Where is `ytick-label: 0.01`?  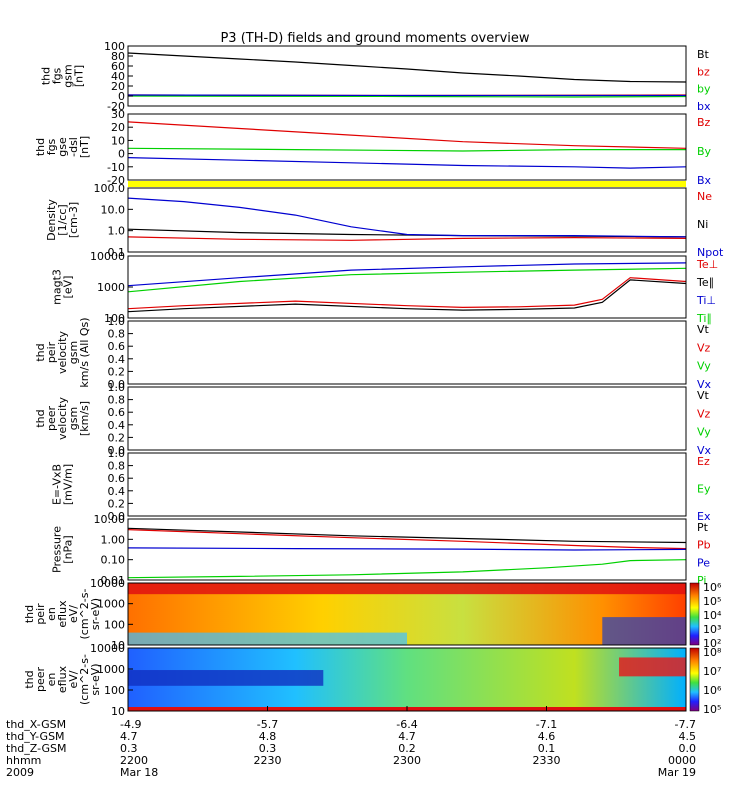
ytick-label: 0.01 is located at coordinates (113, 580).